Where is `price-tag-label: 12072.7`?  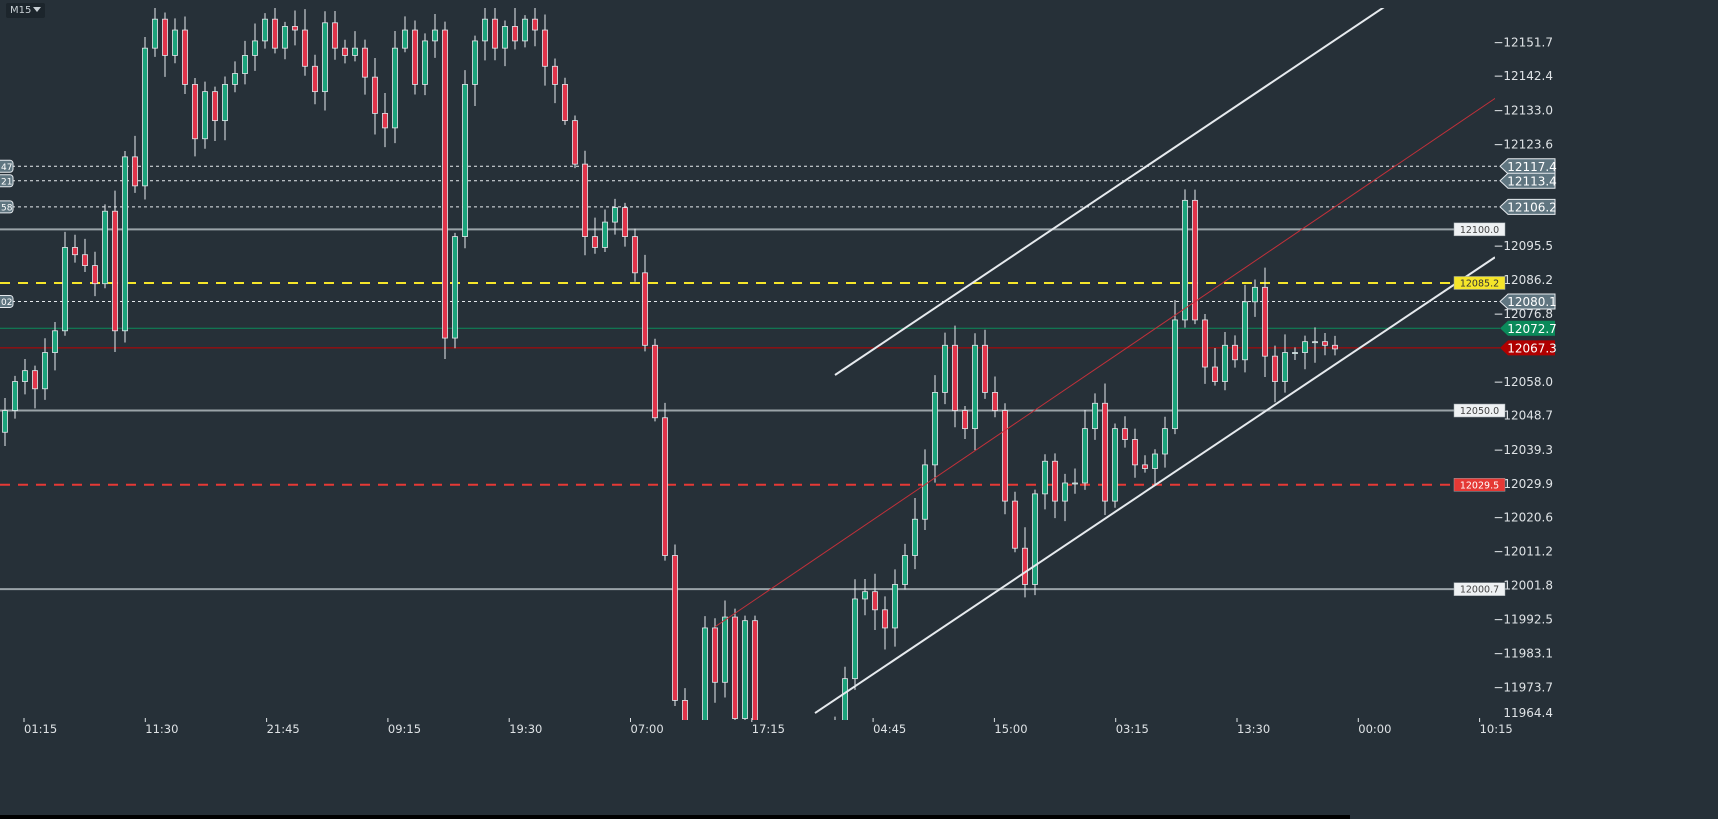 price-tag-label: 12072.7 is located at coordinates (1532, 329).